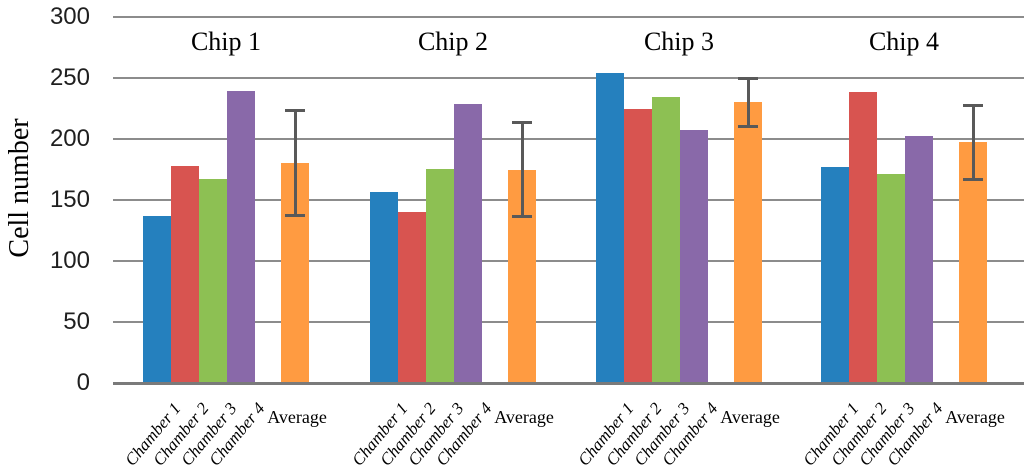  Describe the element at coordinates (226, 41) in the screenshot. I see `chip-title-chip-1: Chip 1` at that location.